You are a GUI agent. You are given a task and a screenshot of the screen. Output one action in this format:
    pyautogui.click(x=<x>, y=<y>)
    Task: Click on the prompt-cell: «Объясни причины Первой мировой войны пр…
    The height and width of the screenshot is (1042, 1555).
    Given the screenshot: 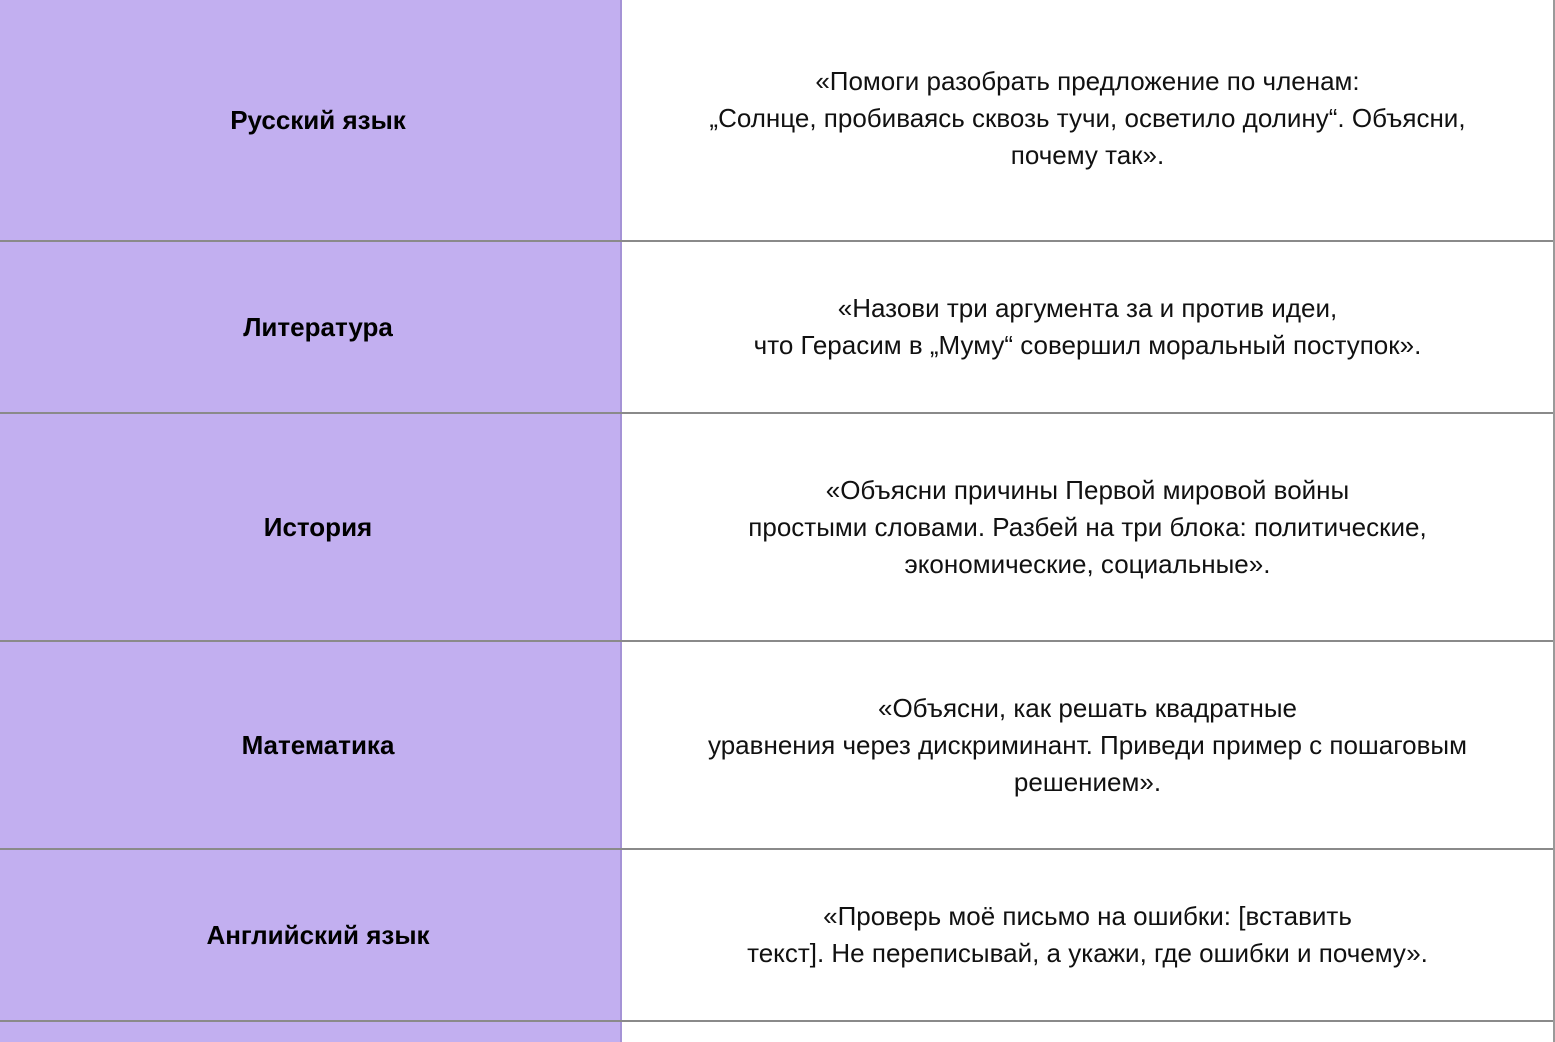 What is the action you would take?
    pyautogui.click(x=1087, y=526)
    